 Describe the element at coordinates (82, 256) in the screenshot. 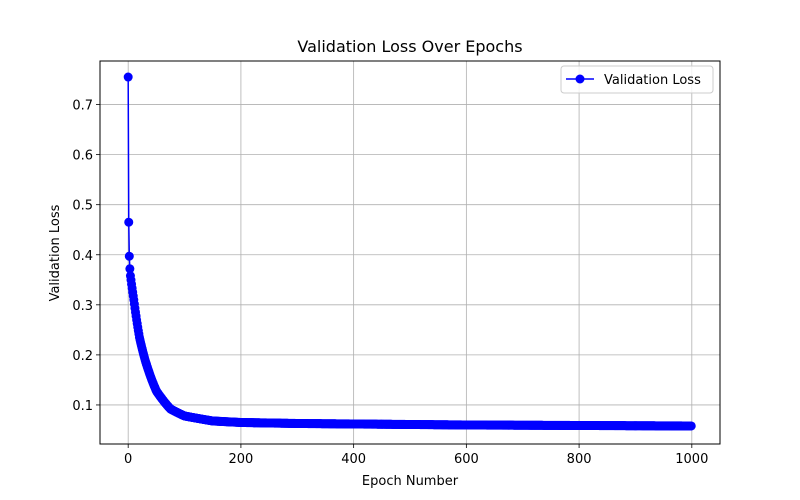

I see `y-tick-label: 0.4` at that location.